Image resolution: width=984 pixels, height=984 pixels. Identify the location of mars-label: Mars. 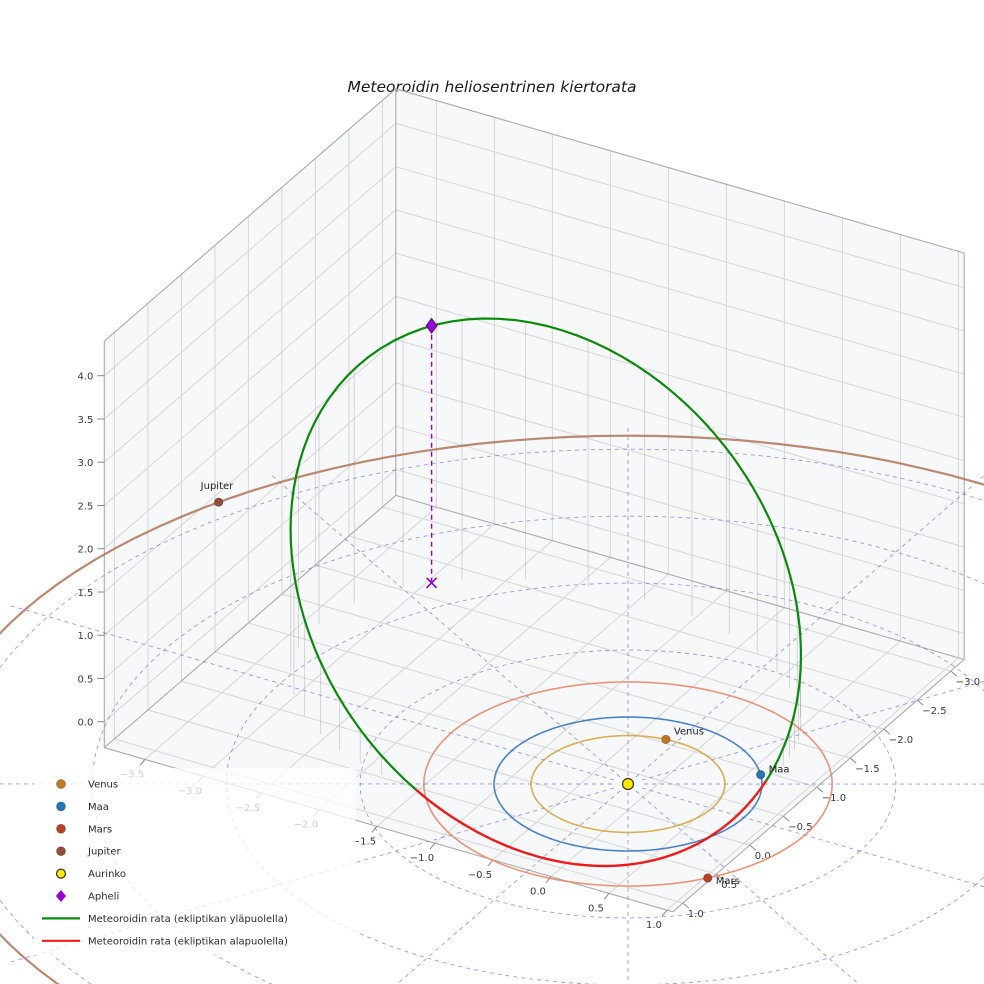
(728, 881).